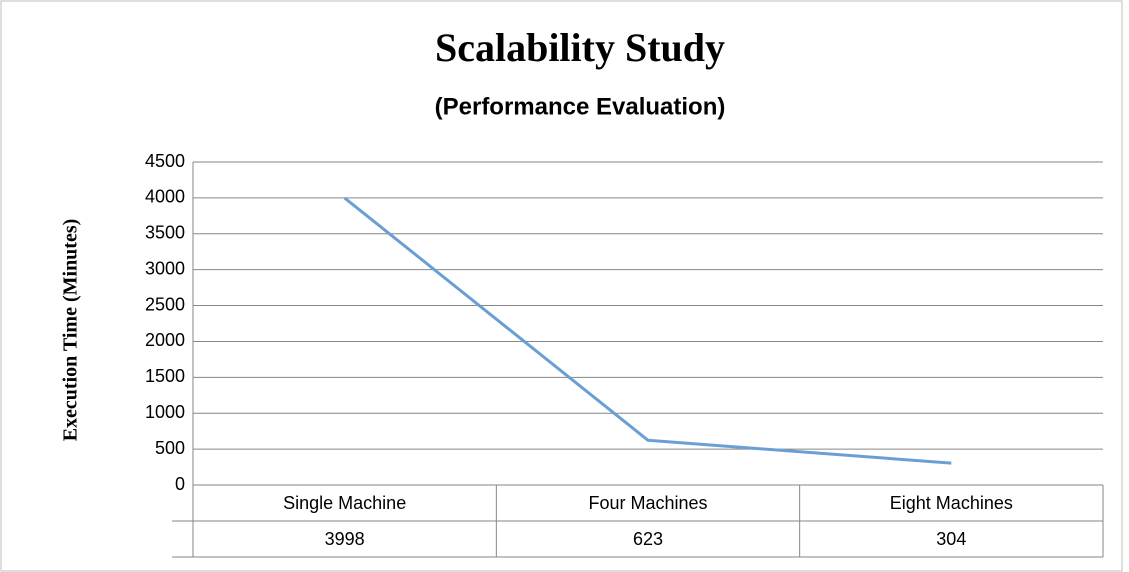  What do you see at coordinates (71, 330) in the screenshot?
I see `y-axis-label: Execution Time (Minutes)` at bounding box center [71, 330].